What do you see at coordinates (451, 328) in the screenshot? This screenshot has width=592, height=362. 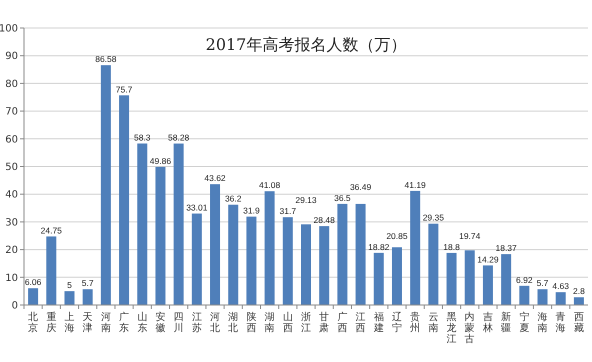 I see `x-tick-label: 黑龙江` at bounding box center [451, 328].